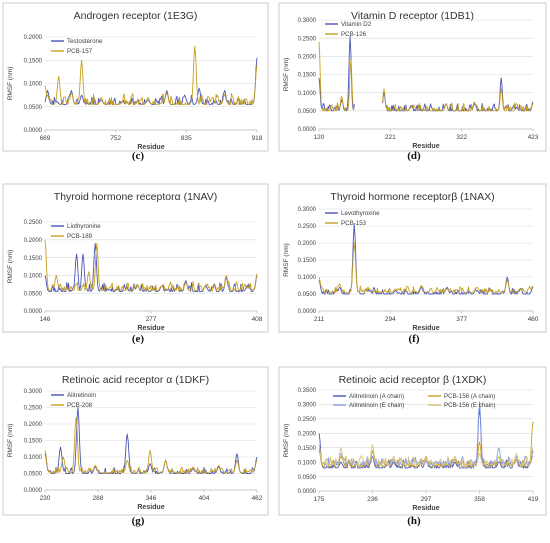 The image size is (550, 543). What do you see at coordinates (80, 236) in the screenshot?
I see `legend-label: PCB-189` at bounding box center [80, 236].